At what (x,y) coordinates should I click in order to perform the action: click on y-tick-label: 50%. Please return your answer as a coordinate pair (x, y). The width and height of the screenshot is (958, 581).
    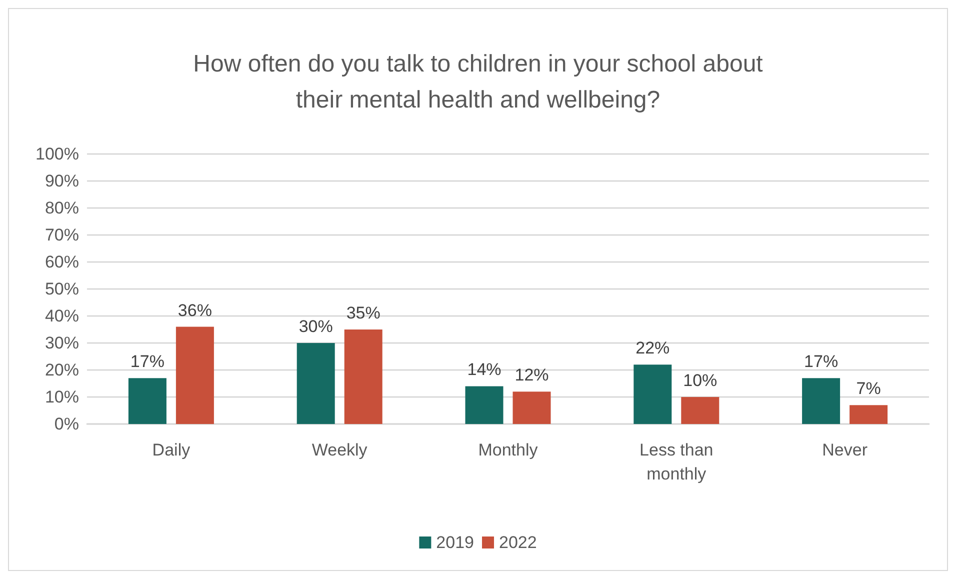
    Looking at the image, I should click on (61, 289).